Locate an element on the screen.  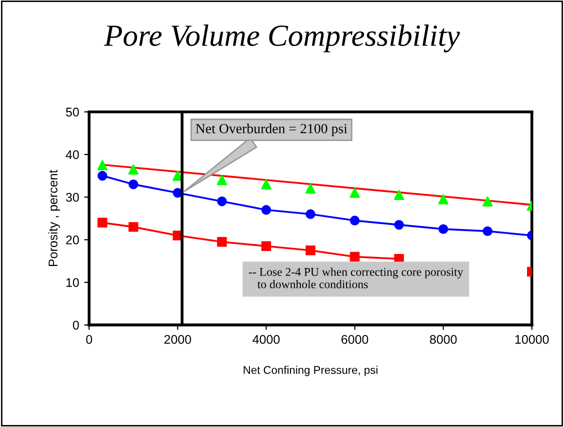
y-tick-label: 40 is located at coordinates (72, 155).